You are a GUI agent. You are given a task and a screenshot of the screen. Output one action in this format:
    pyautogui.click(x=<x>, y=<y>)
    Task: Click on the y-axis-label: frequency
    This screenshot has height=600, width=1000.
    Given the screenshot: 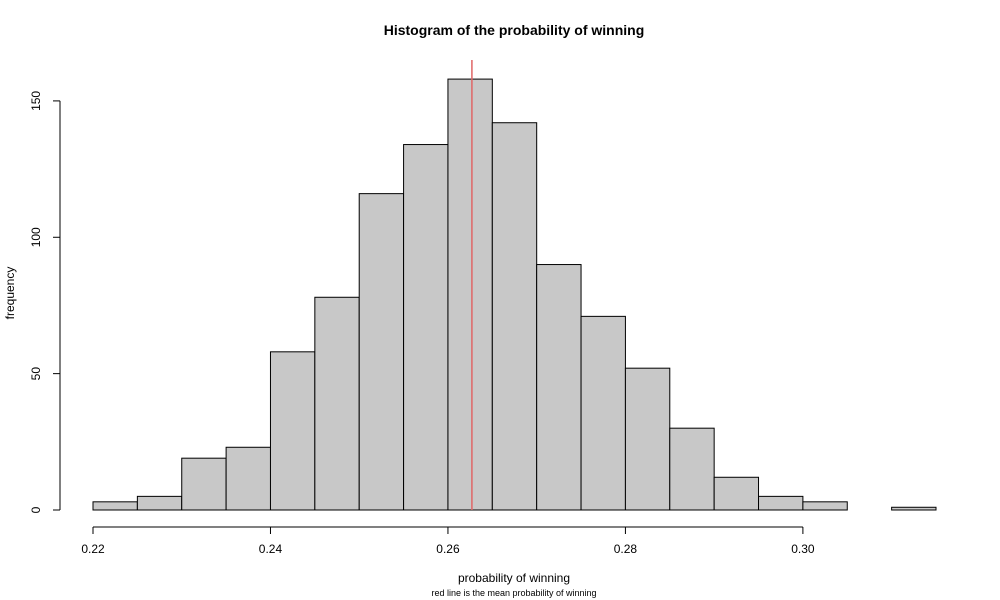 What is the action you would take?
    pyautogui.click(x=10, y=293)
    